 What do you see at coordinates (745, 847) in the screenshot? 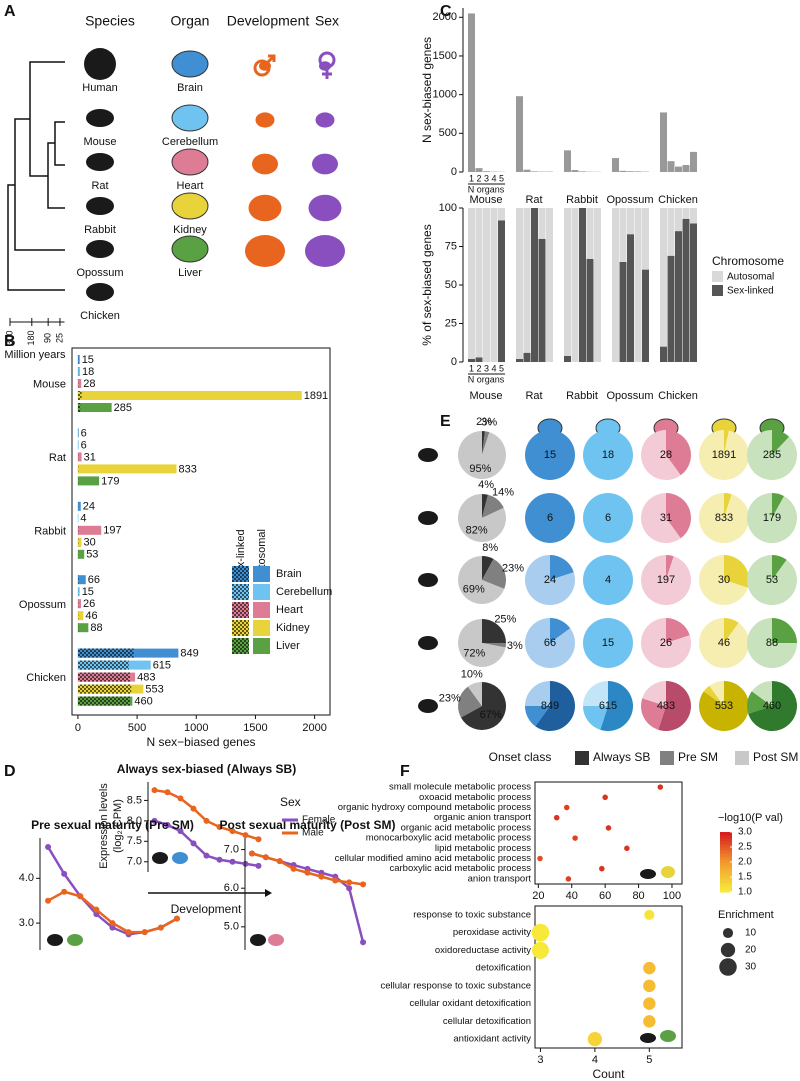
I see `colorbar-label: 2.5` at bounding box center [745, 847].